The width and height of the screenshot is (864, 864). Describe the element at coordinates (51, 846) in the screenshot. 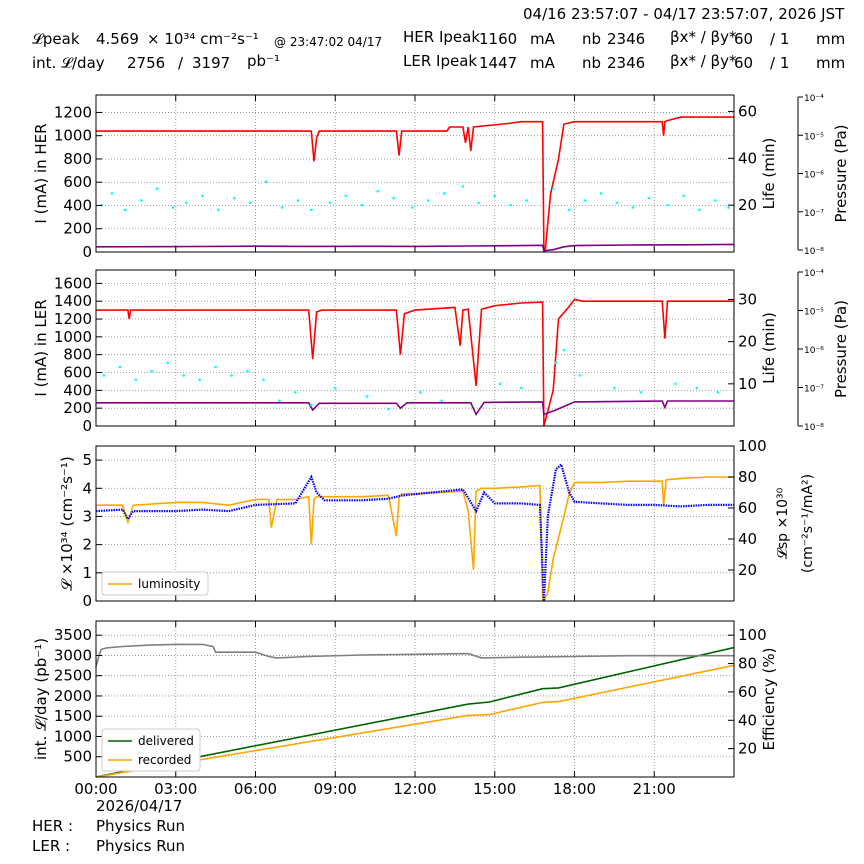

I see `footer-ler-label: LER :` at that location.